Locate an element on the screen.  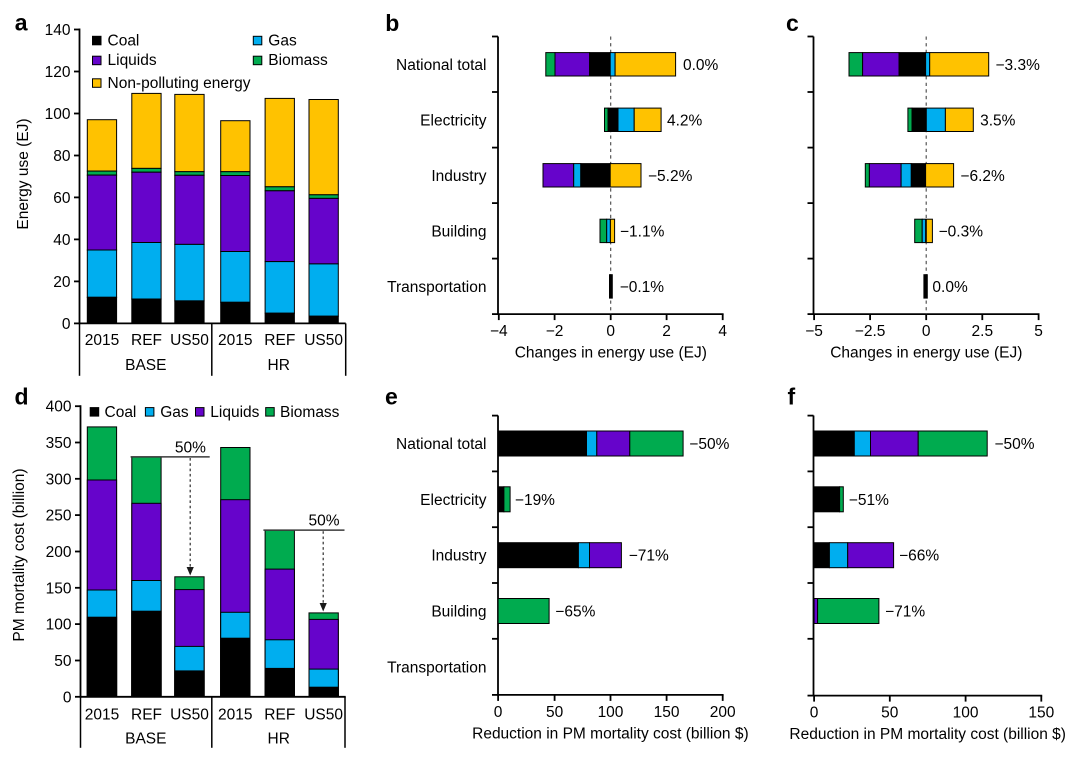
svg-text: −3.3% is located at coordinates (1018, 65).